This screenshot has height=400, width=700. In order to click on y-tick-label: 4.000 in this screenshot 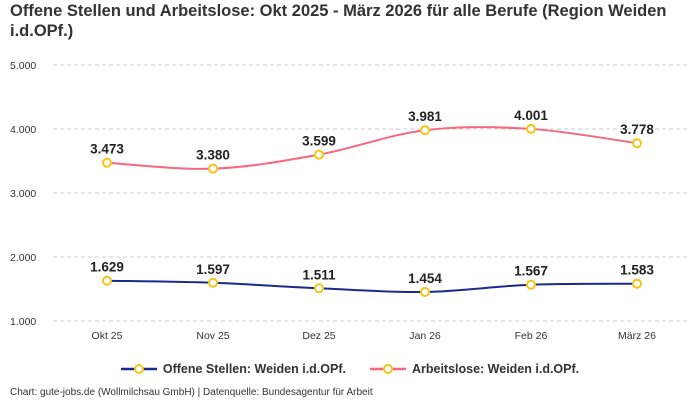, I will do `click(23, 130)`.